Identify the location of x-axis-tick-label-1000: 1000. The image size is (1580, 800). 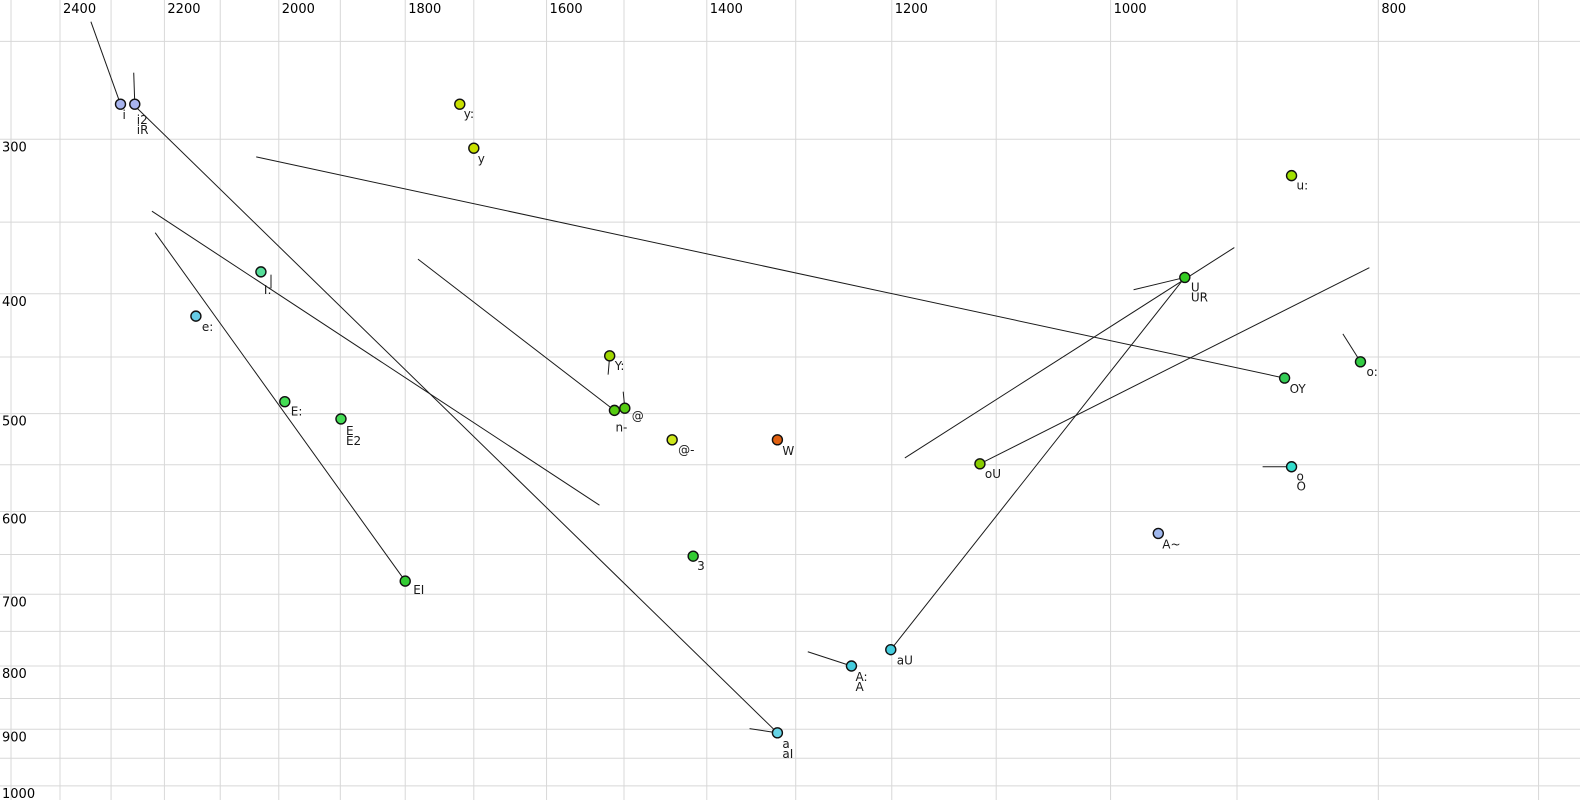
(1130, 9).